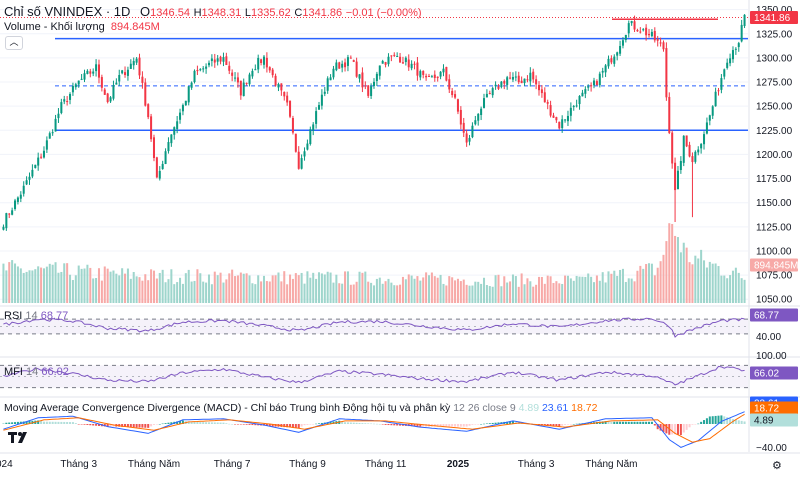 This screenshot has width=800, height=478. What do you see at coordinates (36, 372) in the screenshot?
I see `mfi-legend: MFI 14 66.02` at bounding box center [36, 372].